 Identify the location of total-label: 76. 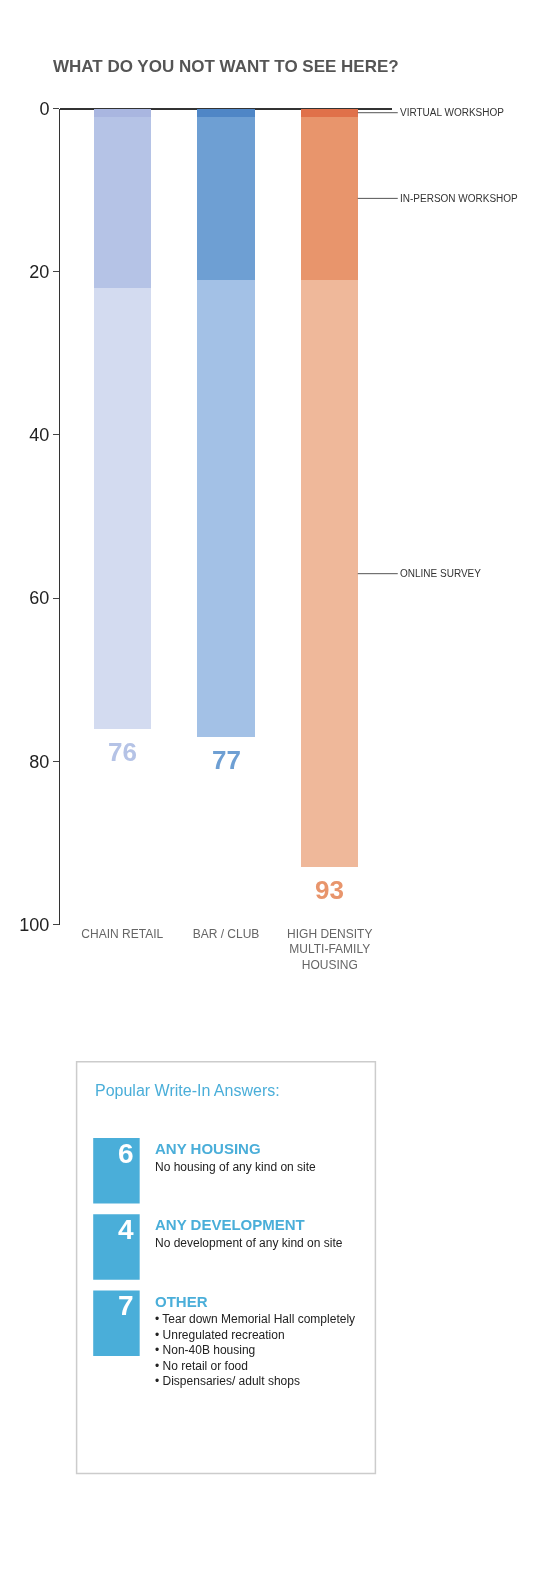
(122, 752).